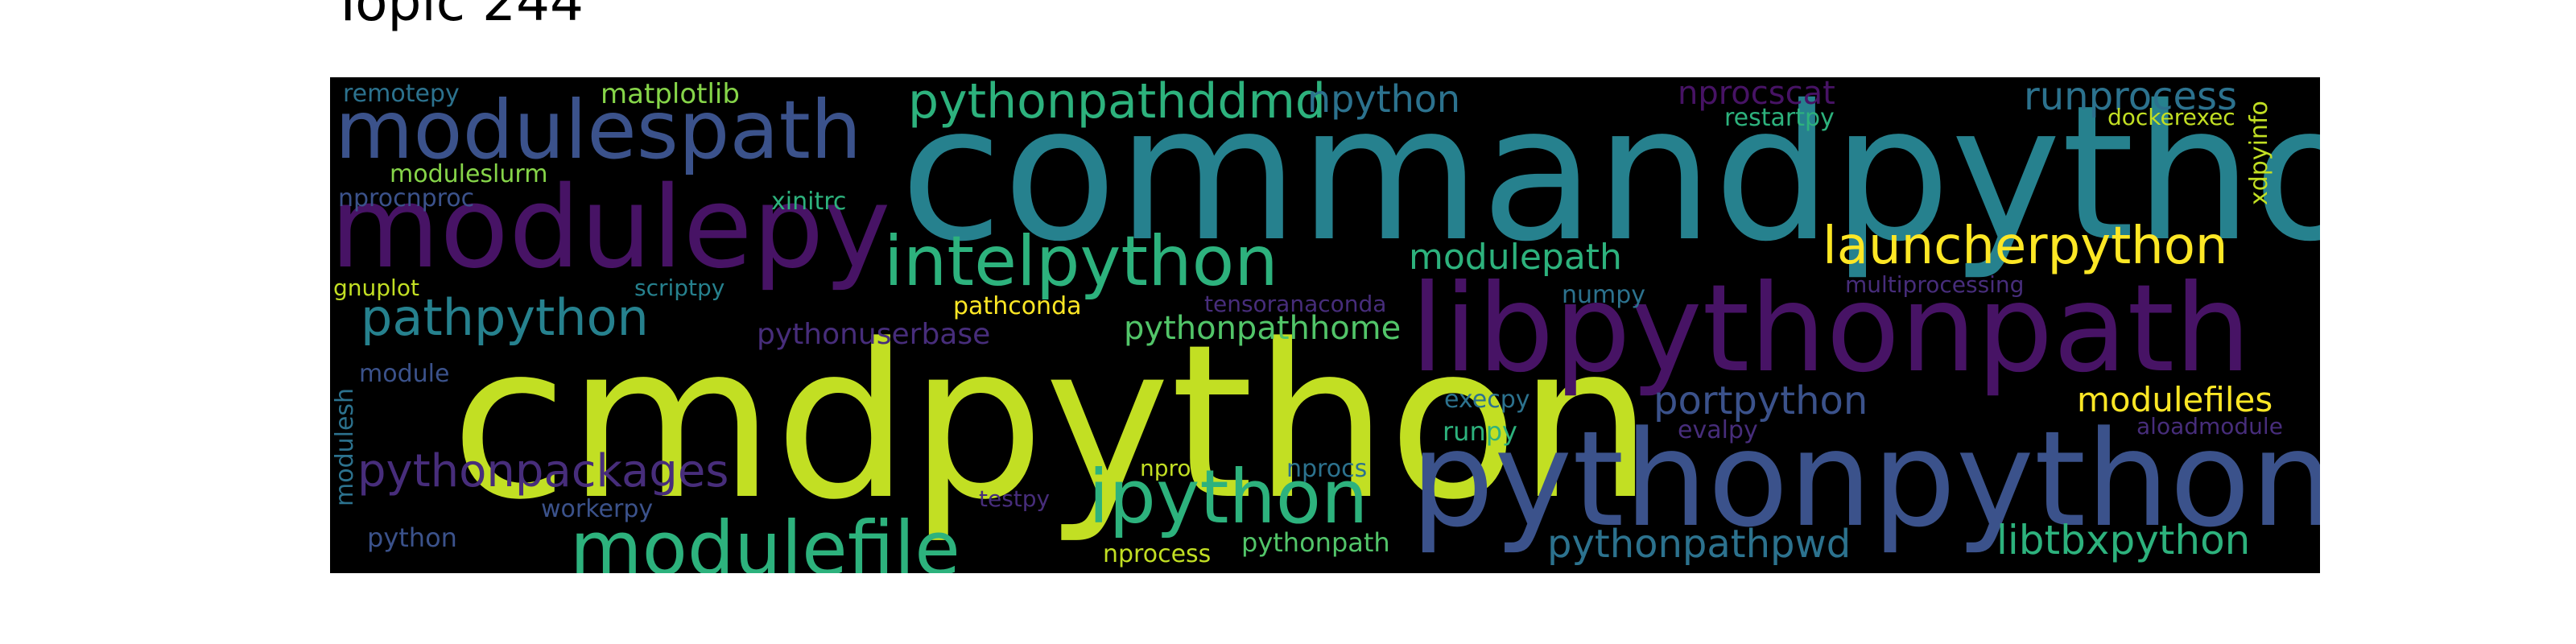 Image resolution: width=2576 pixels, height=644 pixels. I want to click on cloud-word-pythonpathhome: pythonpathhome, so click(1263, 328).